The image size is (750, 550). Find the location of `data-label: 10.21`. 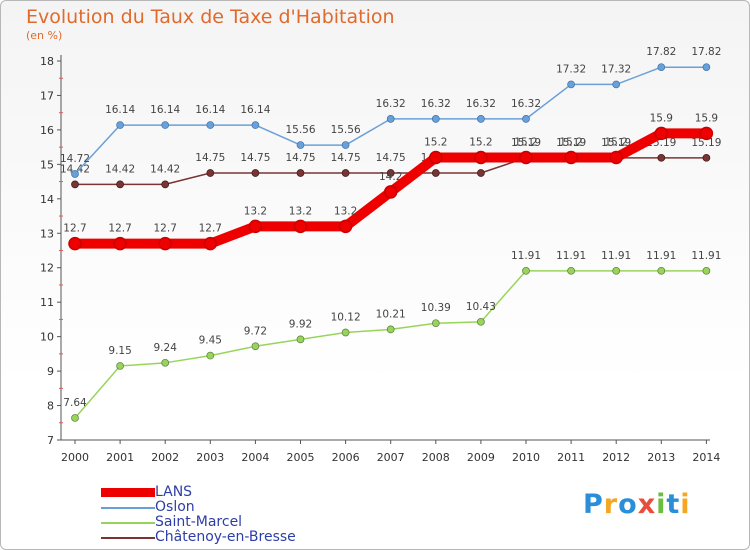

data-label: 10.21 is located at coordinates (391, 314).